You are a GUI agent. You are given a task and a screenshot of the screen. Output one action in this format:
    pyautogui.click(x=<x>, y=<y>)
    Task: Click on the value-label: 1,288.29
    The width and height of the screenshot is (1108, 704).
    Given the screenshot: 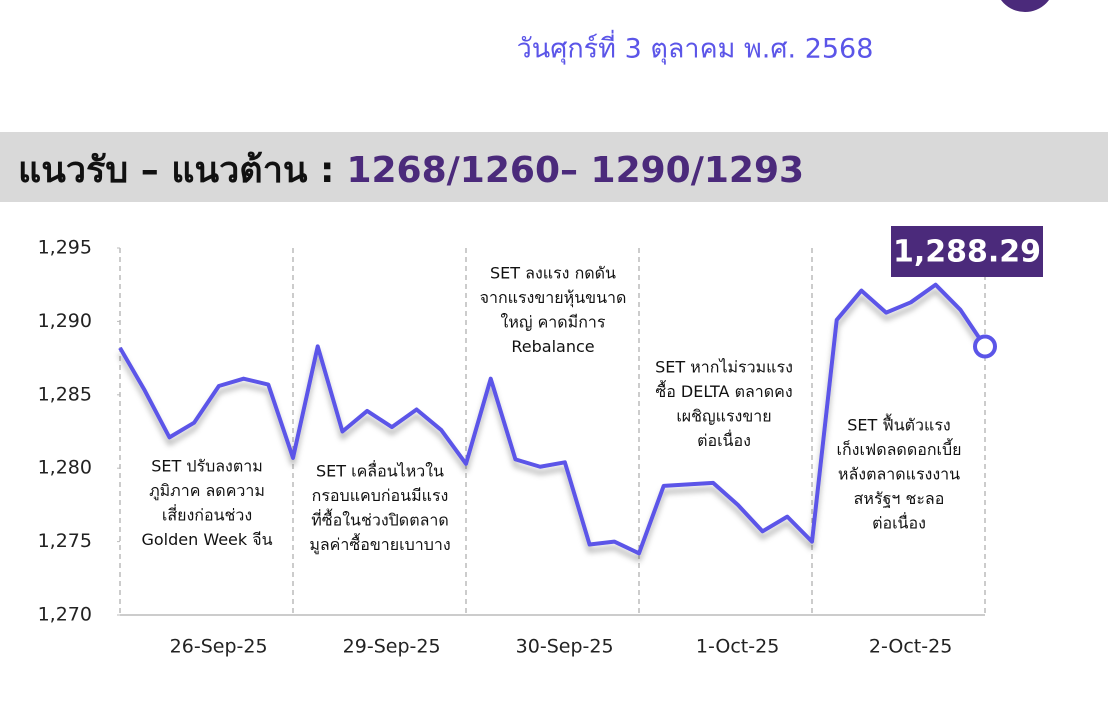 What is the action you would take?
    pyautogui.click(x=967, y=252)
    